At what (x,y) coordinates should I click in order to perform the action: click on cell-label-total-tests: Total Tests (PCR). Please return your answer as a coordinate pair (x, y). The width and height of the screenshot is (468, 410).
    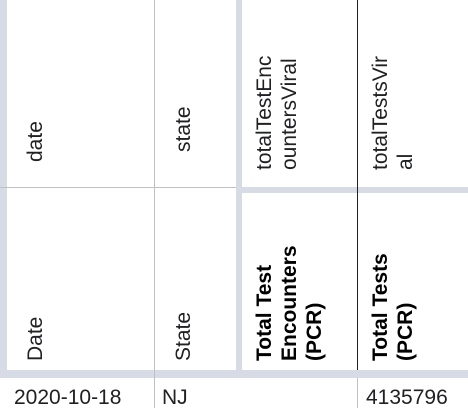
    Looking at the image, I should click on (413, 281).